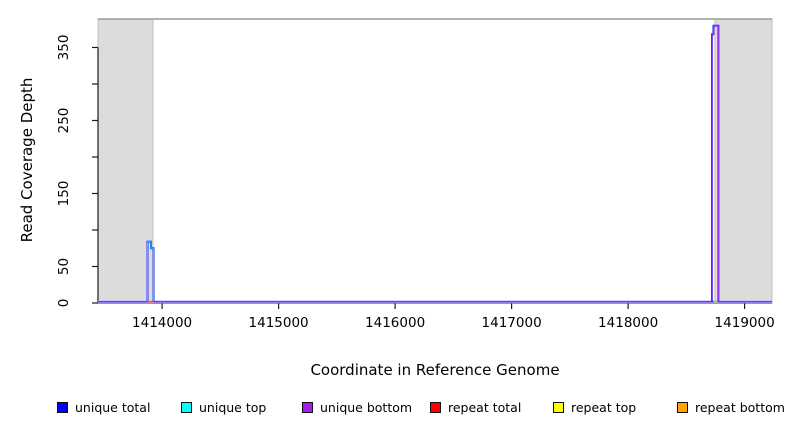  I want to click on y-tick-label: 0, so click(64, 303).